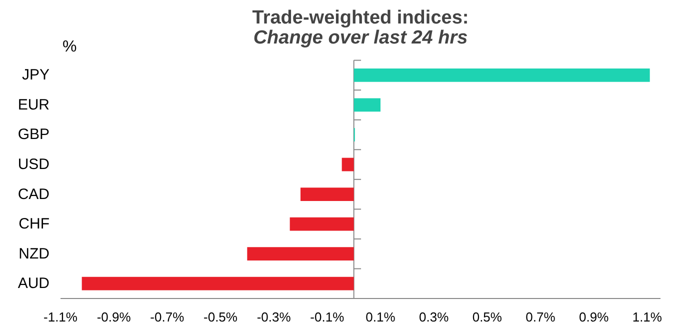  Describe the element at coordinates (647, 317) in the screenshot. I see `x-tick-label: 1.1%` at that location.